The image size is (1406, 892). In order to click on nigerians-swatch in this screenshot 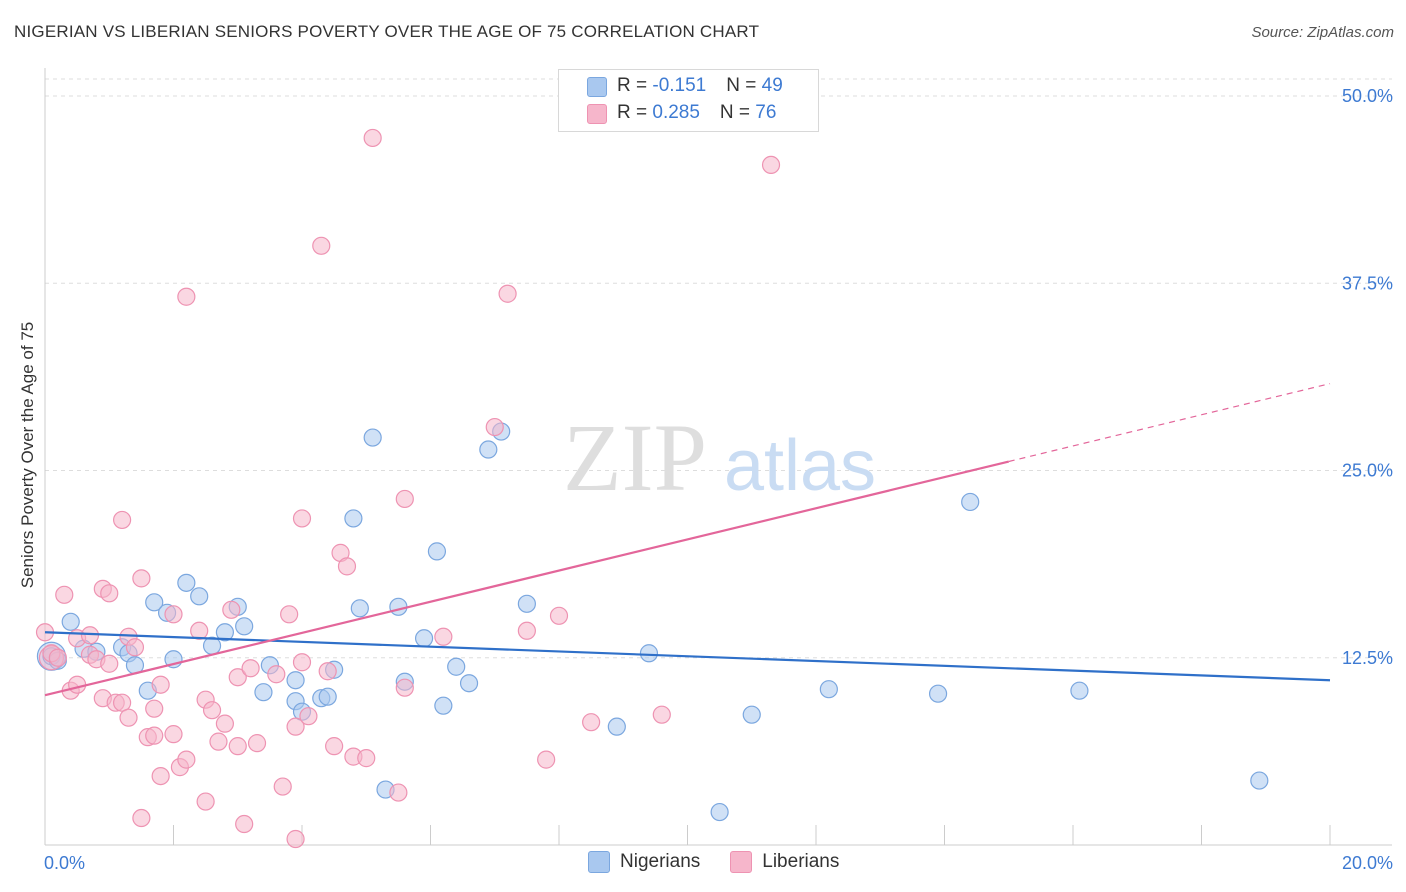, I will do `click(597, 87)`.